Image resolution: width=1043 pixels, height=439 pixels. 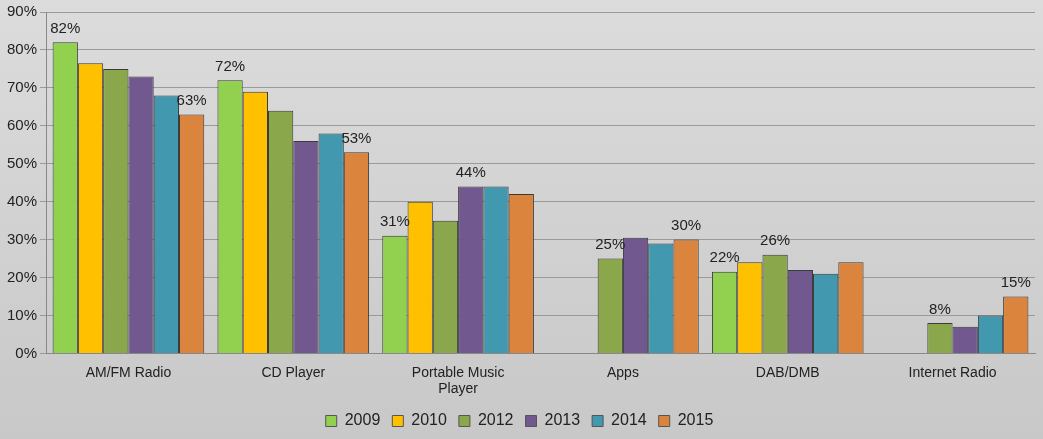 I want to click on data-label: 26%, so click(x=775, y=240).